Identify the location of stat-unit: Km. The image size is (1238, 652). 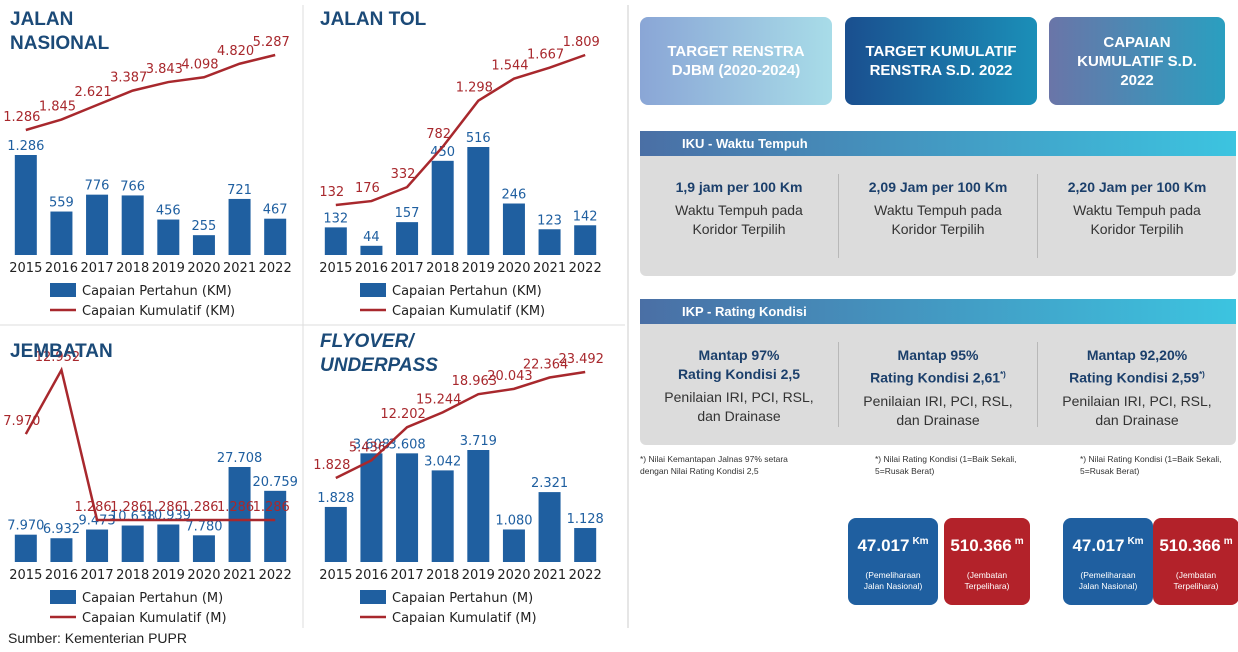
(1135, 542).